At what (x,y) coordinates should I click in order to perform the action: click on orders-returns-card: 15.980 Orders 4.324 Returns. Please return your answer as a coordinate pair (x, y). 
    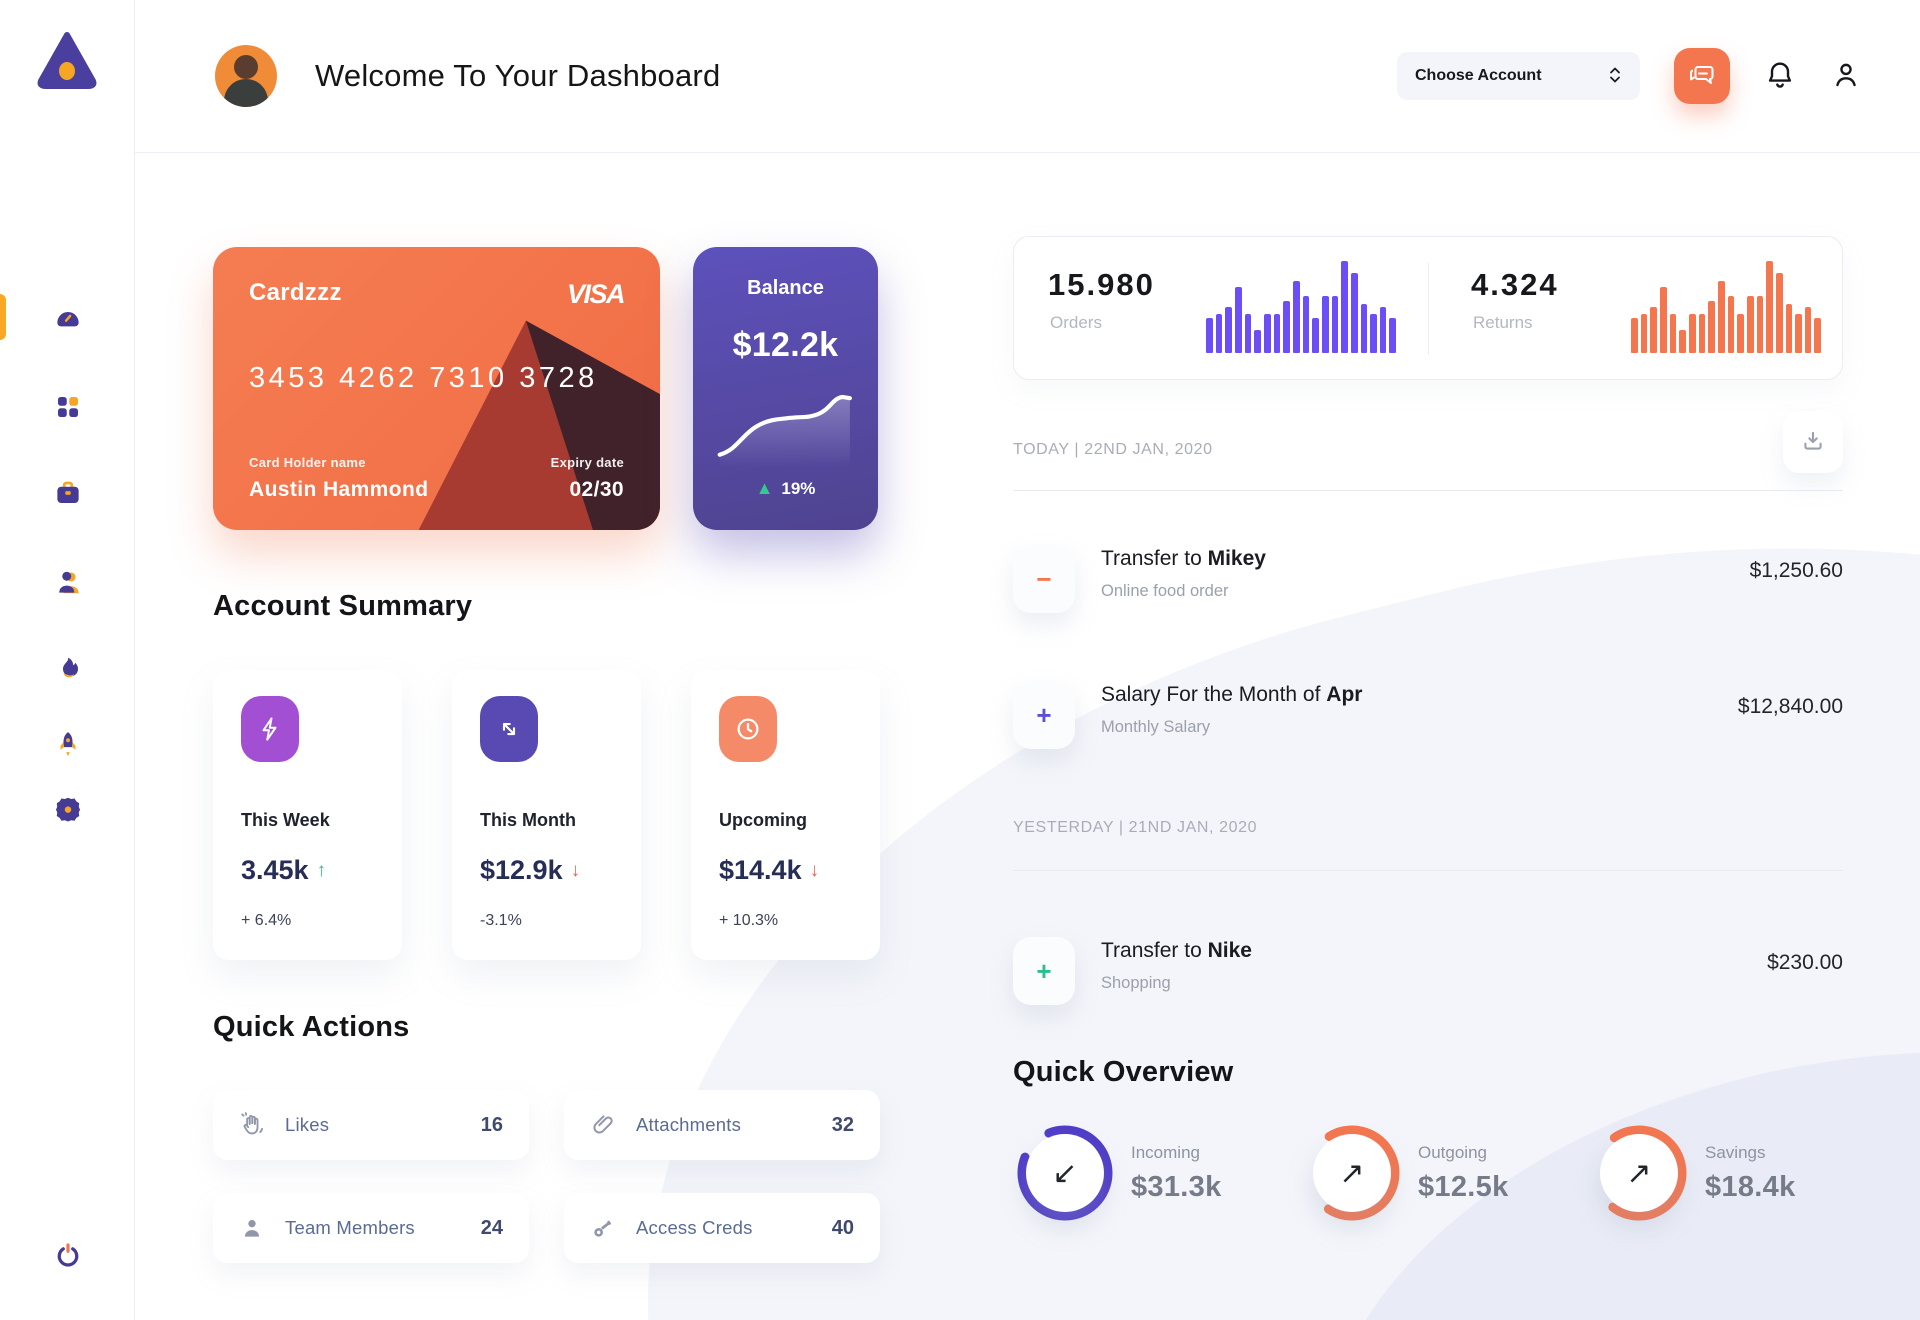
    Looking at the image, I should click on (1428, 308).